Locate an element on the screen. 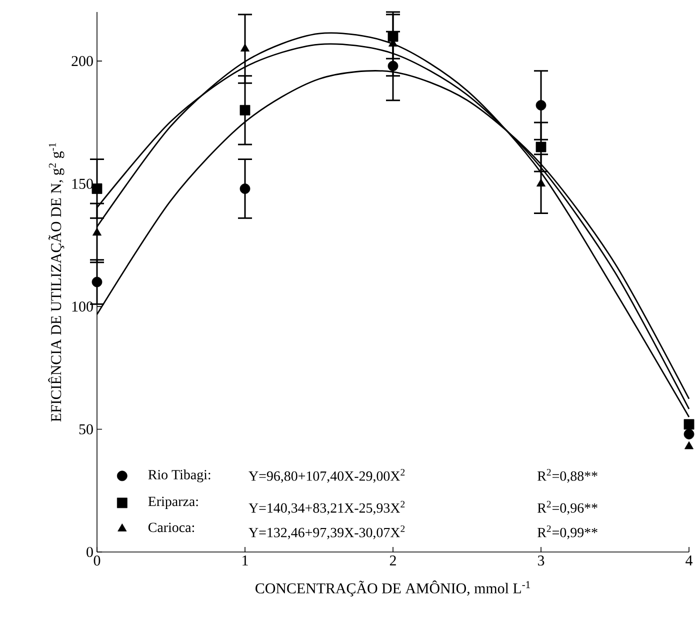 This screenshot has height=625, width=695. y-tick-label: 50 is located at coordinates (86, 429).